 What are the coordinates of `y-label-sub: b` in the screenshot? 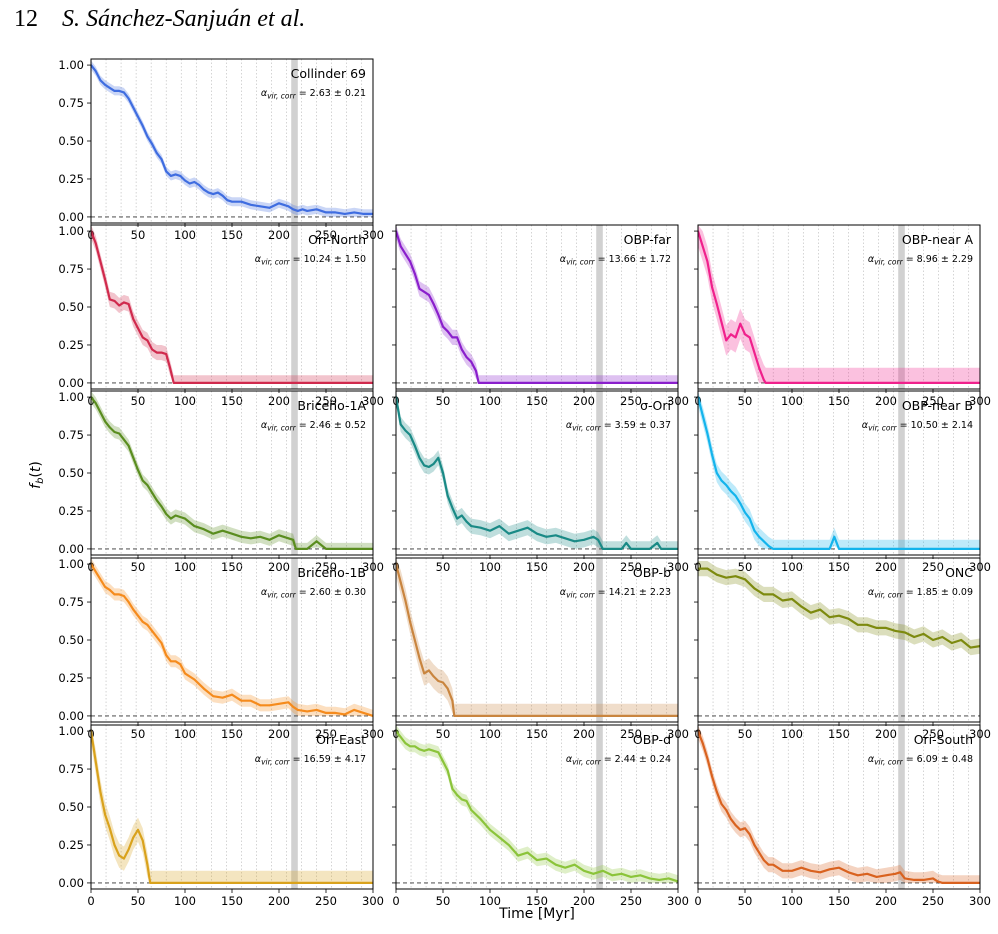 It's located at (40, 481).